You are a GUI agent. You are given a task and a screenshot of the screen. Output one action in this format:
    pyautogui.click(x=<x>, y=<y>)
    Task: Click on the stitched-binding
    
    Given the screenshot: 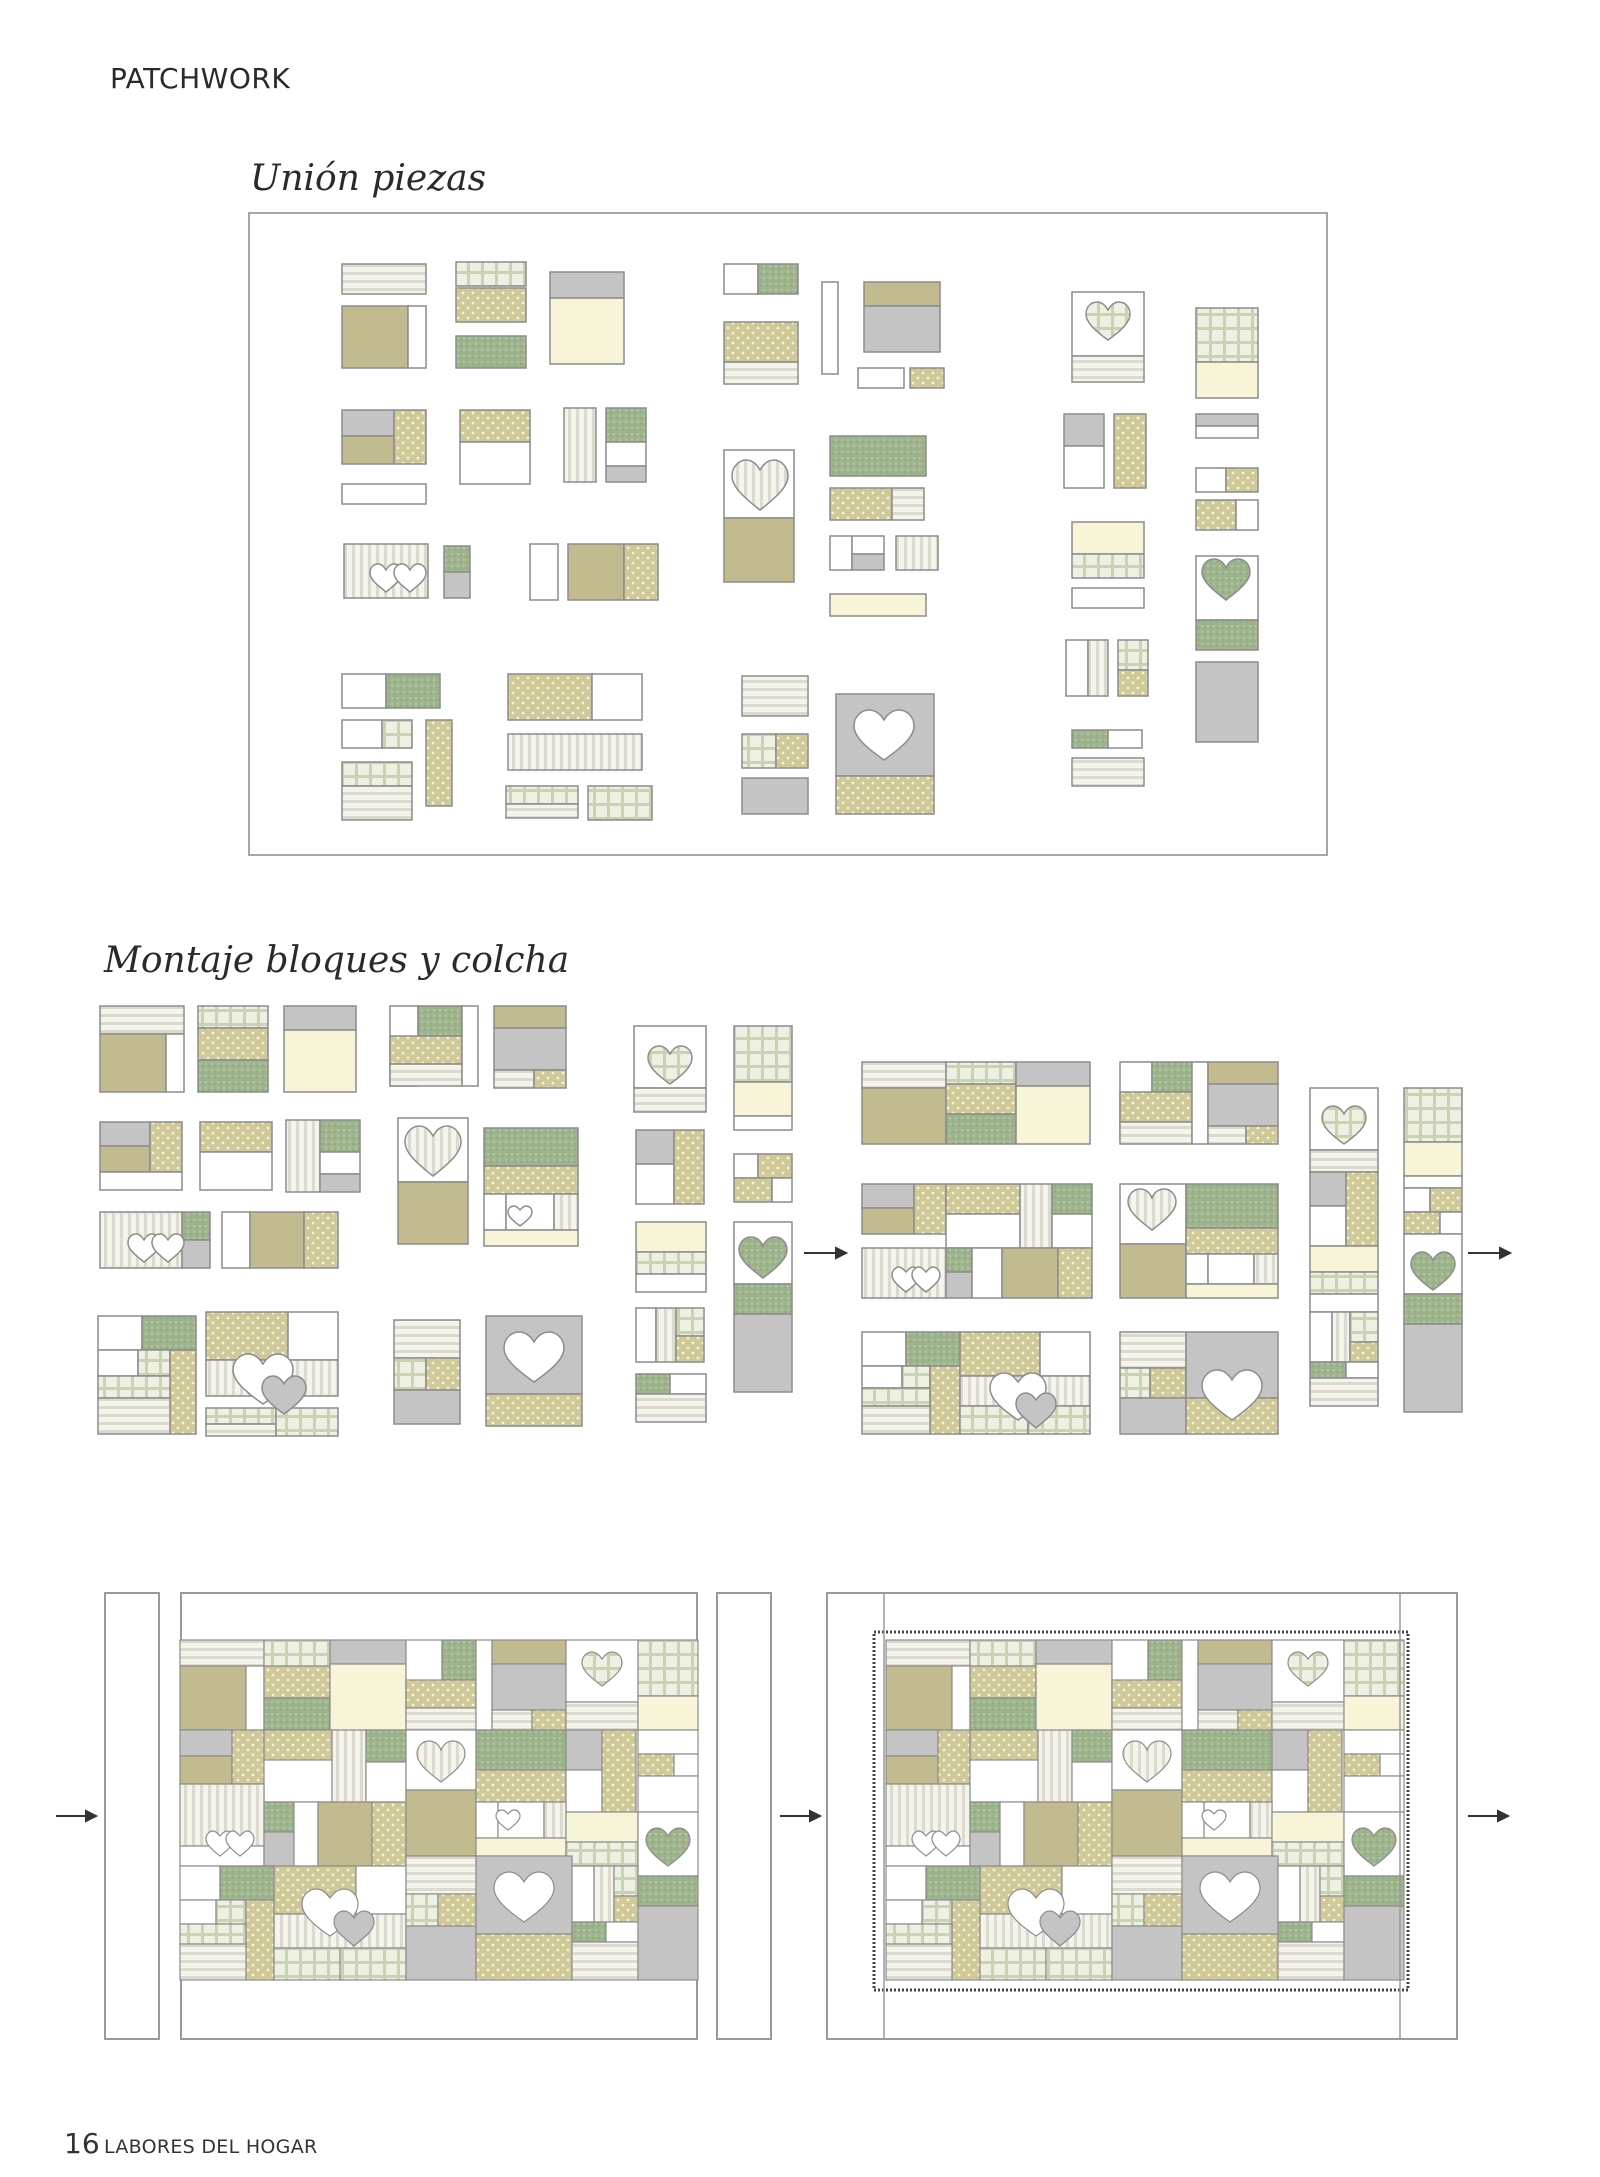 What is the action you would take?
    pyautogui.click(x=1141, y=1811)
    